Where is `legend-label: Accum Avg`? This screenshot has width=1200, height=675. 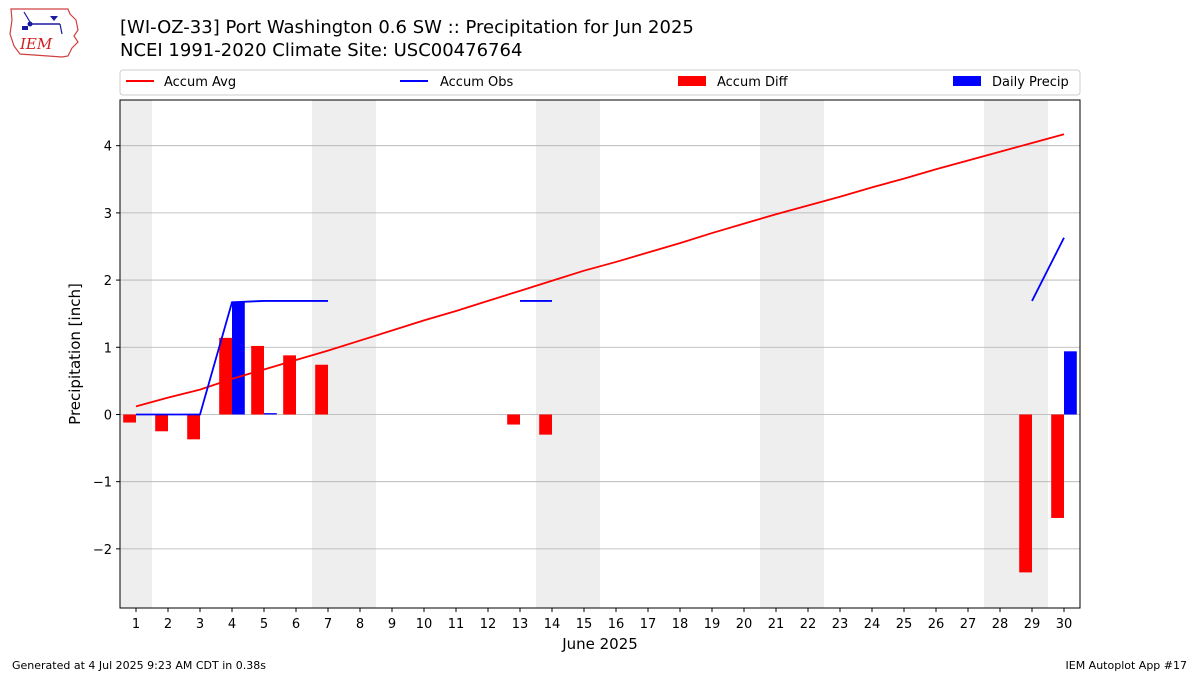 legend-label: Accum Avg is located at coordinates (200, 82).